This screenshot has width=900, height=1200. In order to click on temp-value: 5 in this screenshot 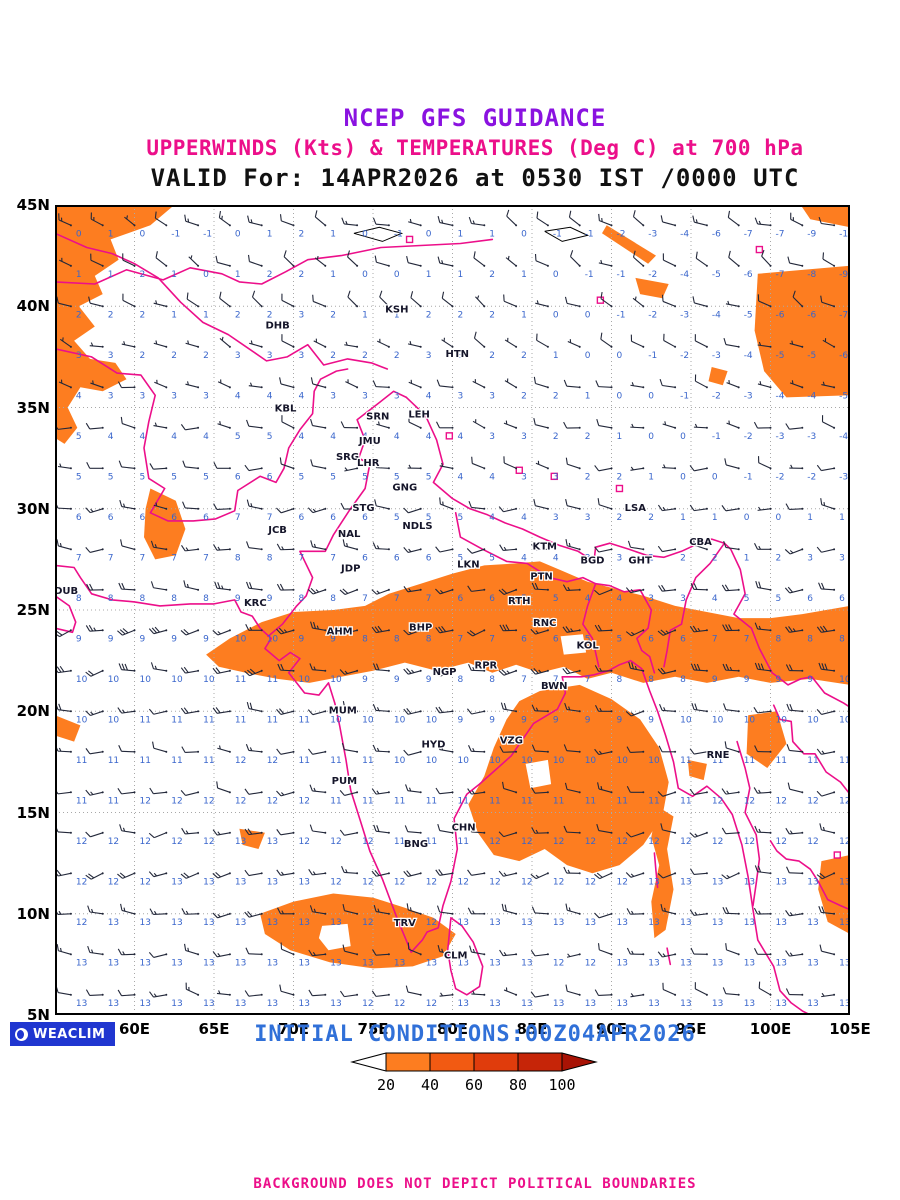, I will do `click(620, 639)`.